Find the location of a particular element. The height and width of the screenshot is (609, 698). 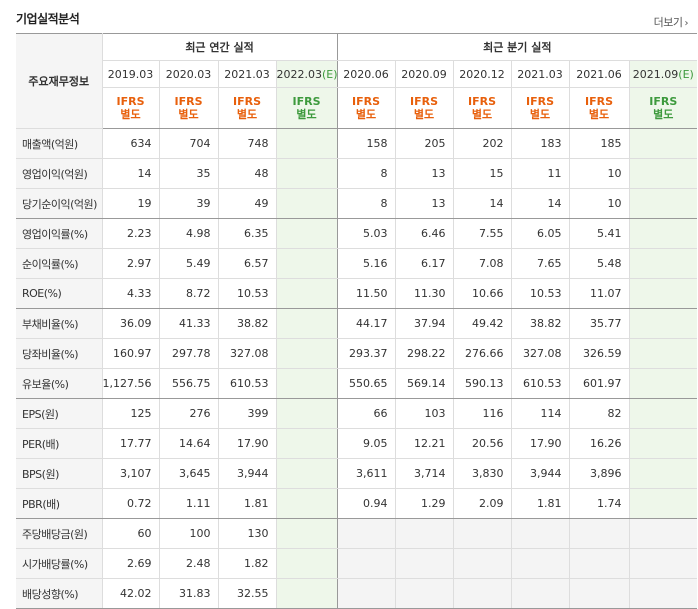

value-cell: 5.03 is located at coordinates (366, 233).